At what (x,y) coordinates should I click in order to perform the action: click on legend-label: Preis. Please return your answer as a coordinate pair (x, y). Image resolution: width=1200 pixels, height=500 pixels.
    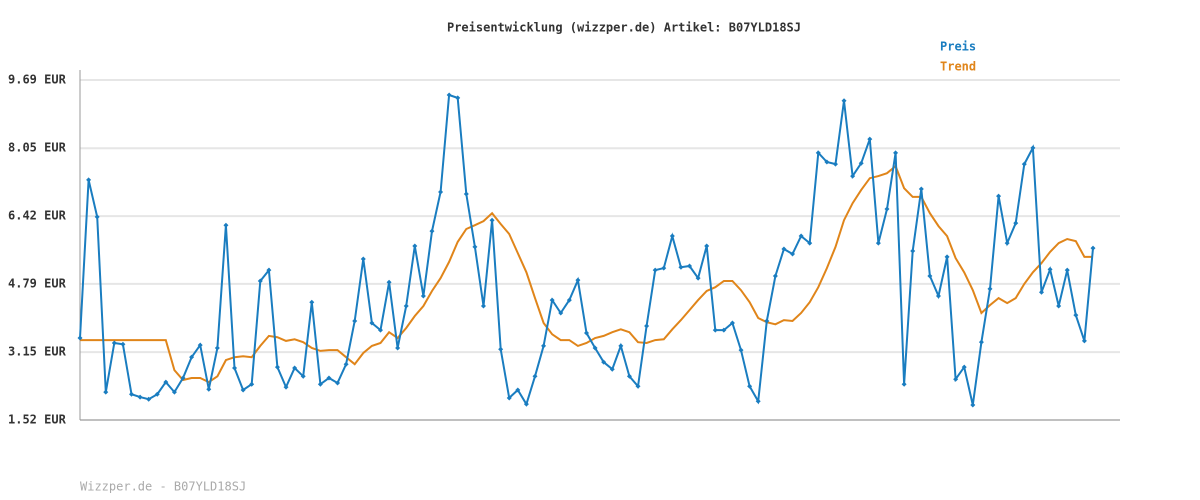
    Looking at the image, I should click on (958, 47).